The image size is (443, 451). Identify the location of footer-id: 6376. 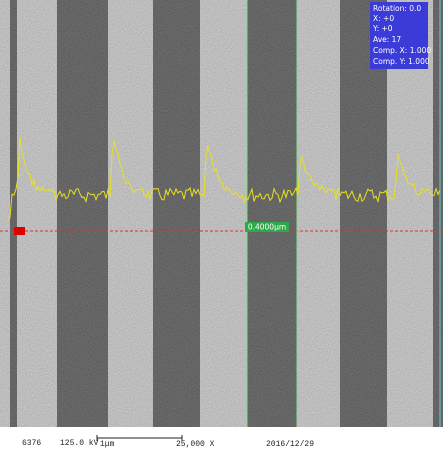
(31, 443).